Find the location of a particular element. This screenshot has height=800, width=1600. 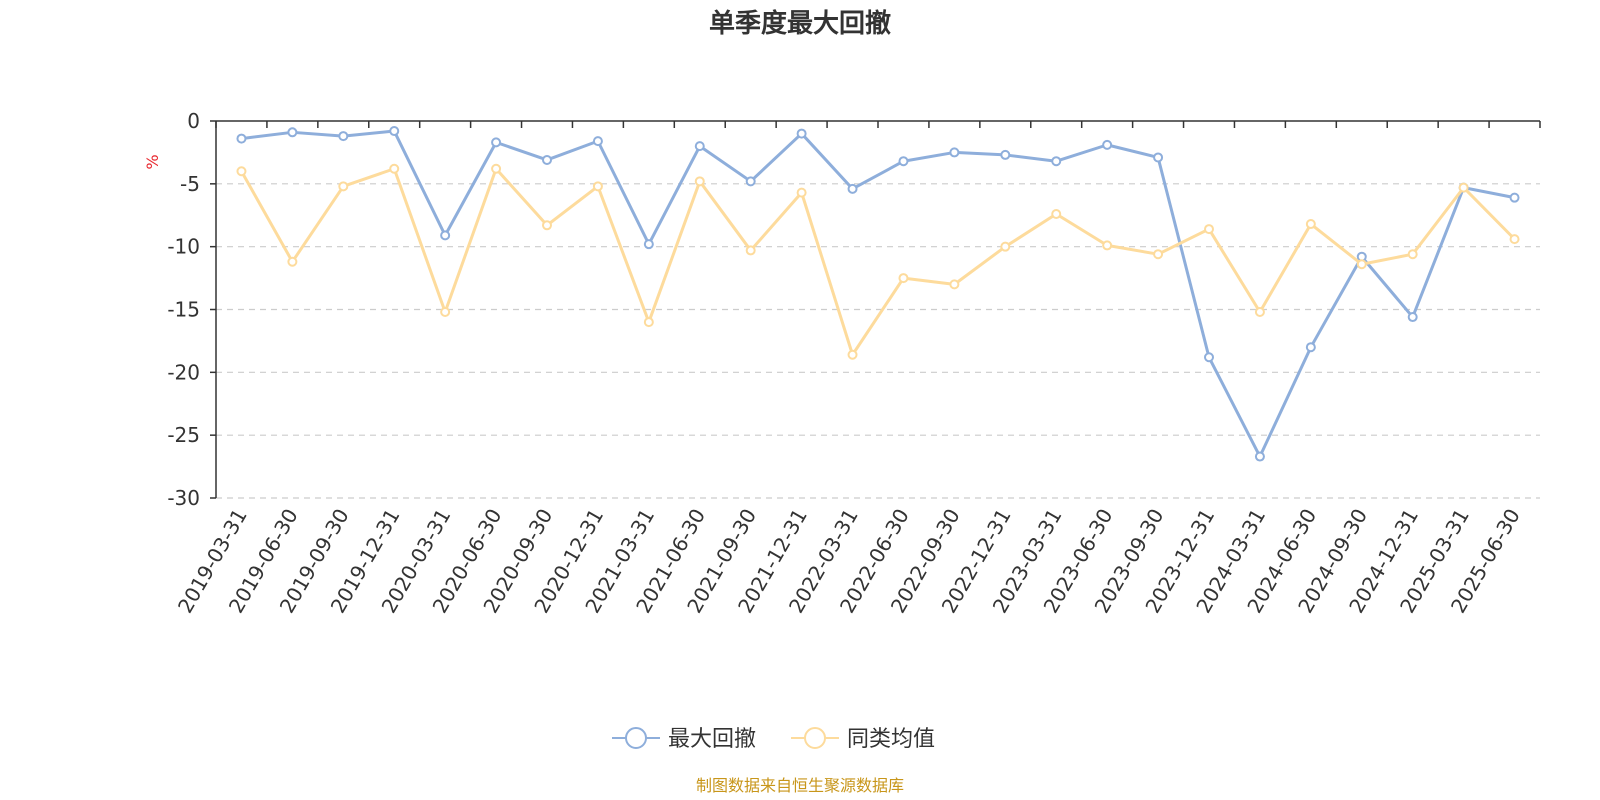

source-note: 制图数据来自恒生聚源数据库 is located at coordinates (800, 785).